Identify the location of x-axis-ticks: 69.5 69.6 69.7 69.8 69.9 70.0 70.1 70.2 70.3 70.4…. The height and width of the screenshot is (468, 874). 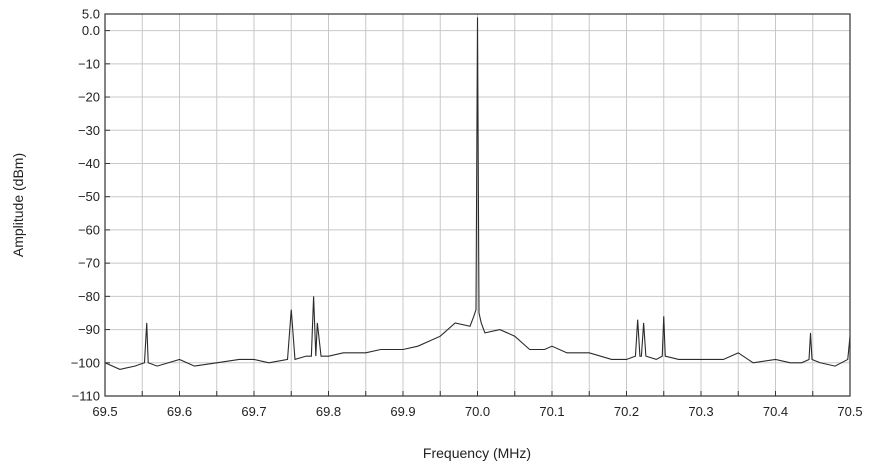
(477, 405).